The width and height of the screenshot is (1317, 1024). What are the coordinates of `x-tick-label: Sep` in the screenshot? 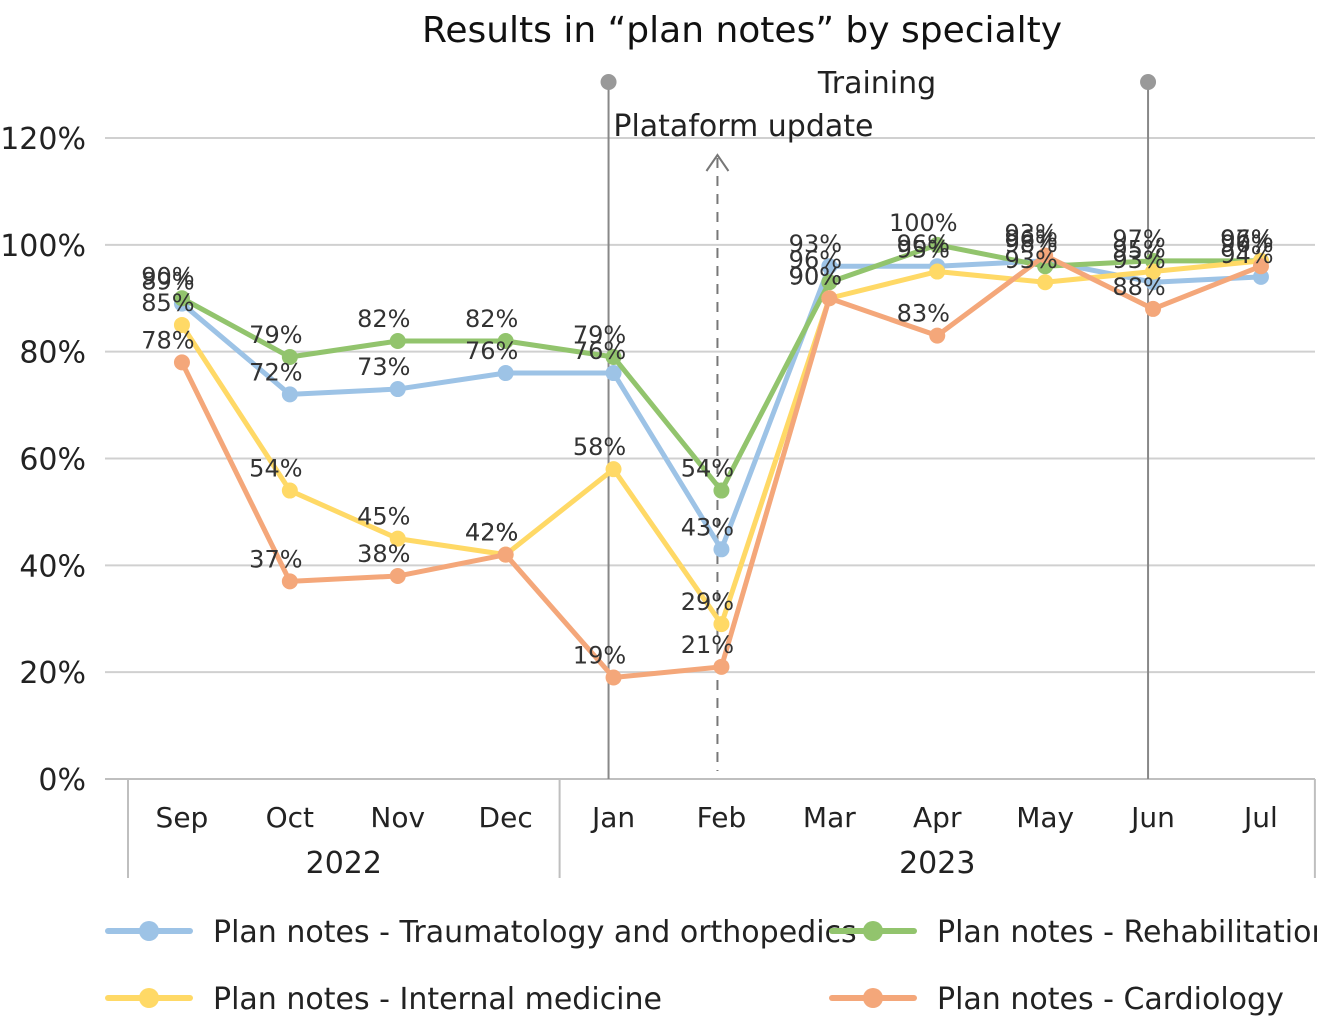 It's located at (182, 817).